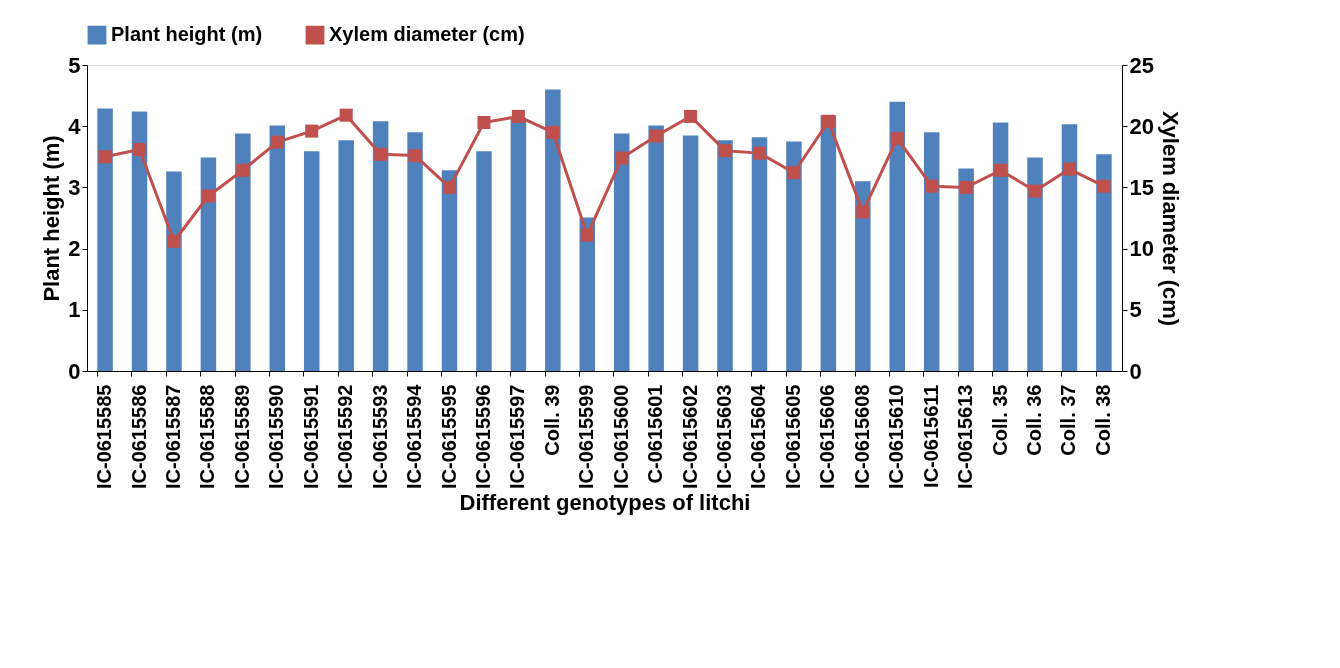 This screenshot has height=668, width=1340. What do you see at coordinates (276, 437) in the screenshot?
I see `x-tick-label: IC-0615590` at bounding box center [276, 437].